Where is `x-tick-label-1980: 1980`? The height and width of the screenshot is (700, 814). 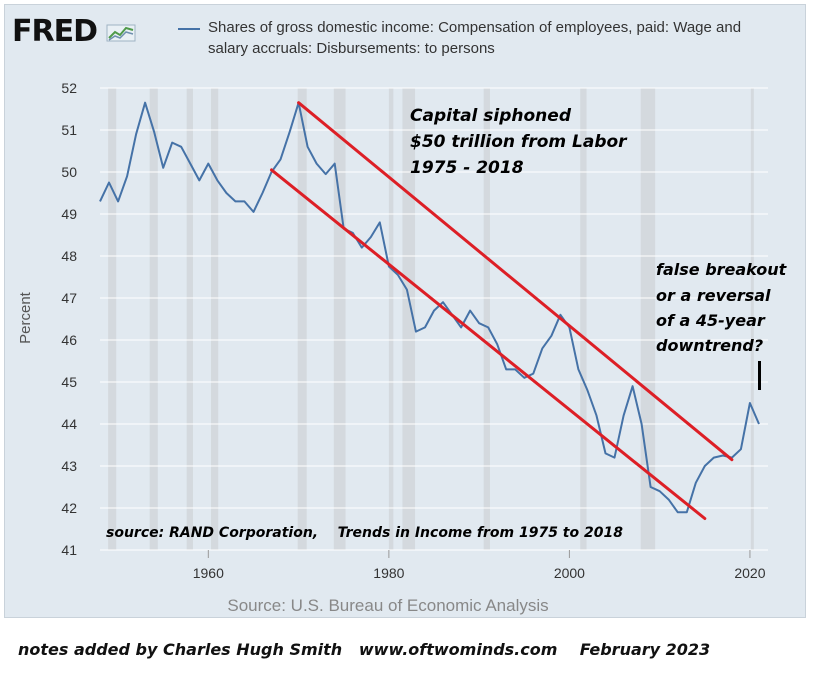
x-tick-label-1980: 1980 is located at coordinates (388, 573).